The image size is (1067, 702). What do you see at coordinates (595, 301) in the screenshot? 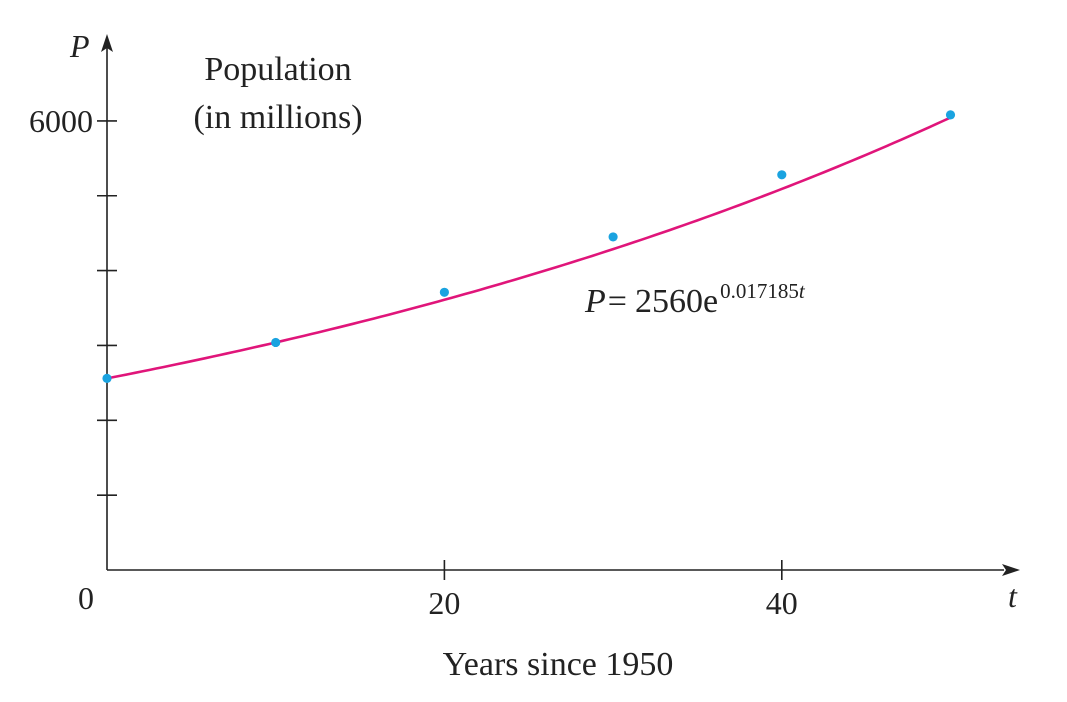
I see `equation-lhs: P` at bounding box center [595, 301].